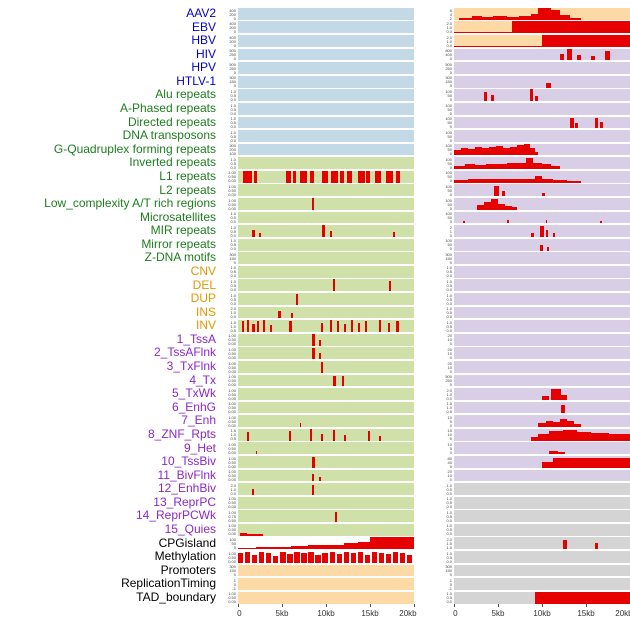 The width and height of the screenshot is (630, 630). What do you see at coordinates (450, 14) in the screenshot?
I see `y-tick-label: 4` at bounding box center [450, 14].